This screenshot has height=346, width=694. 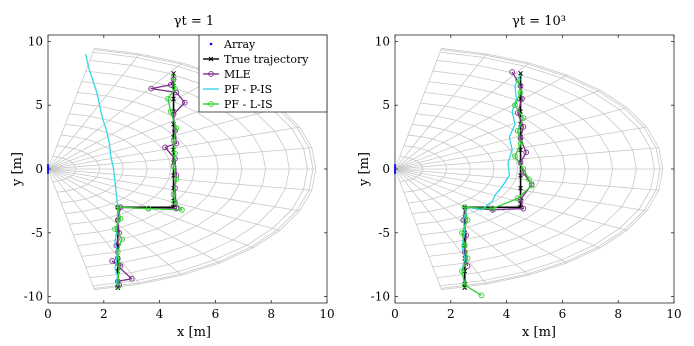 I want to click on y-tick-label-left: -5, so click(x=37, y=233).